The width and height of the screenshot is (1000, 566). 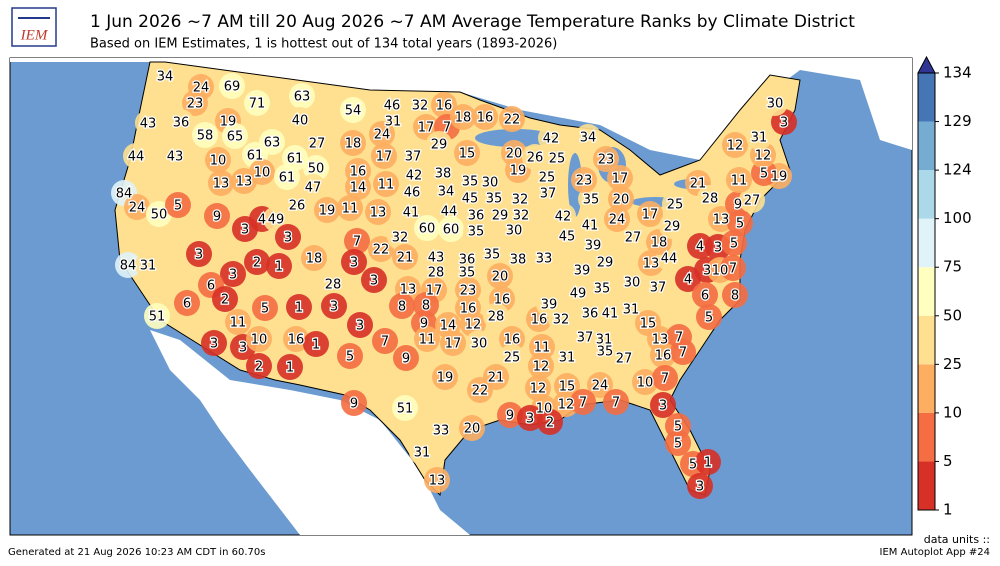 I want to click on logo-box, so click(x=34, y=27).